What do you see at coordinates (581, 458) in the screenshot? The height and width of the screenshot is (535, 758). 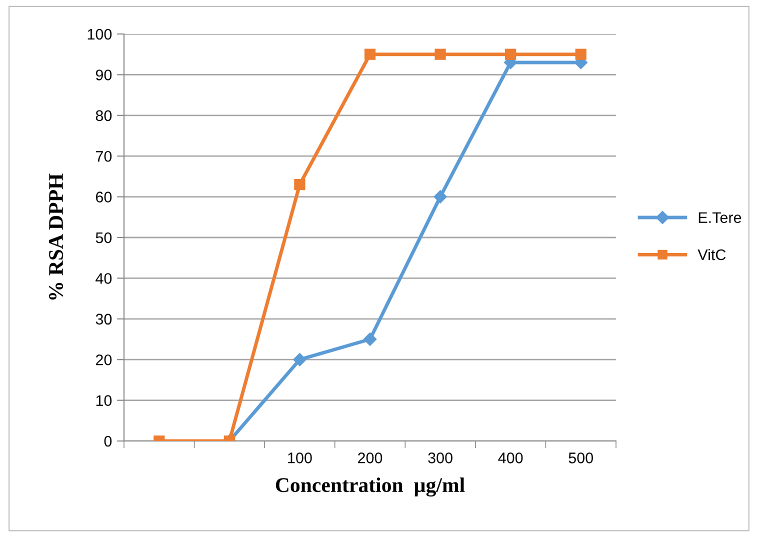 I see `x-tick-label: 500` at bounding box center [581, 458].